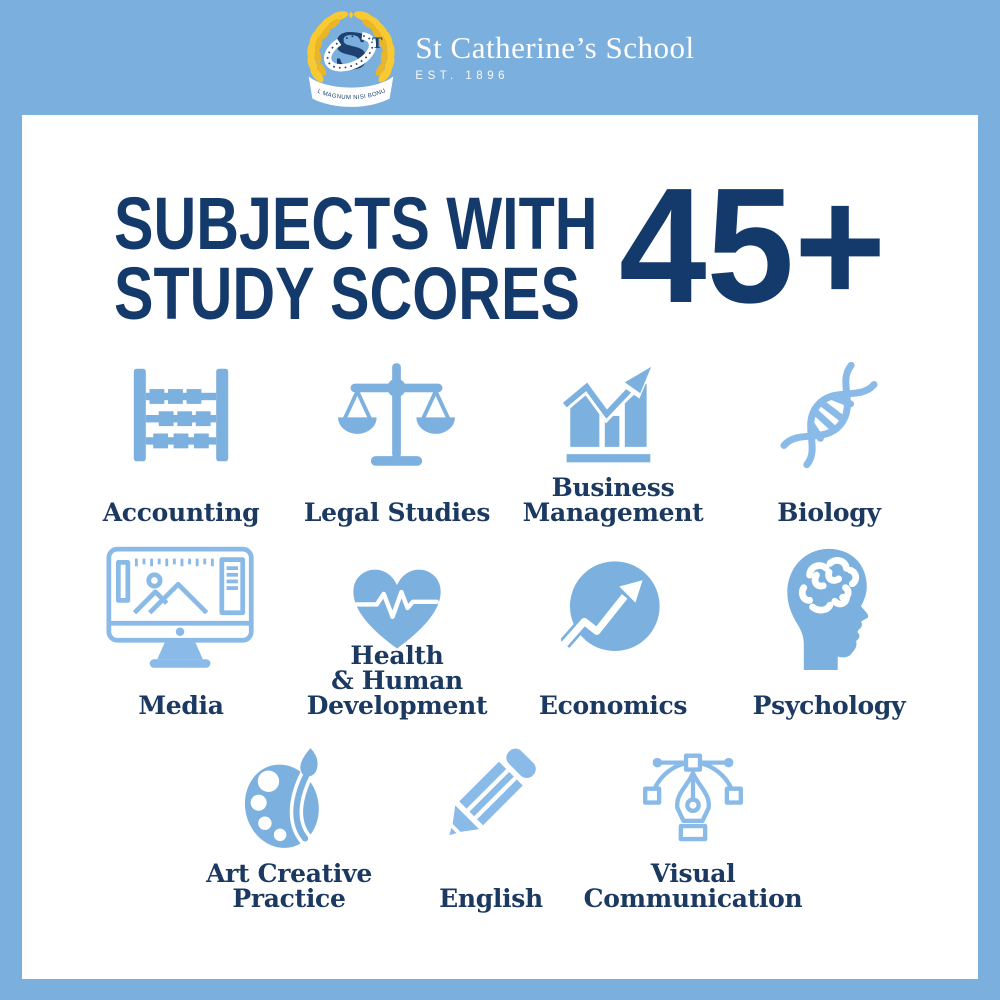 This screenshot has height=1000, width=1000. I want to click on subject-label: Visual Communication, so click(693, 886).